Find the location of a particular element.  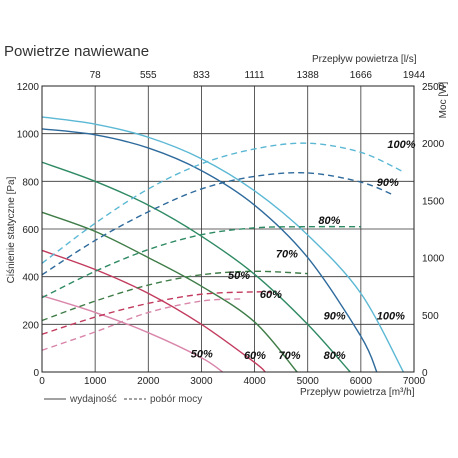

y-axis-ticks: 0 200 400 600 800 1000 1200 is located at coordinates (28, 230).